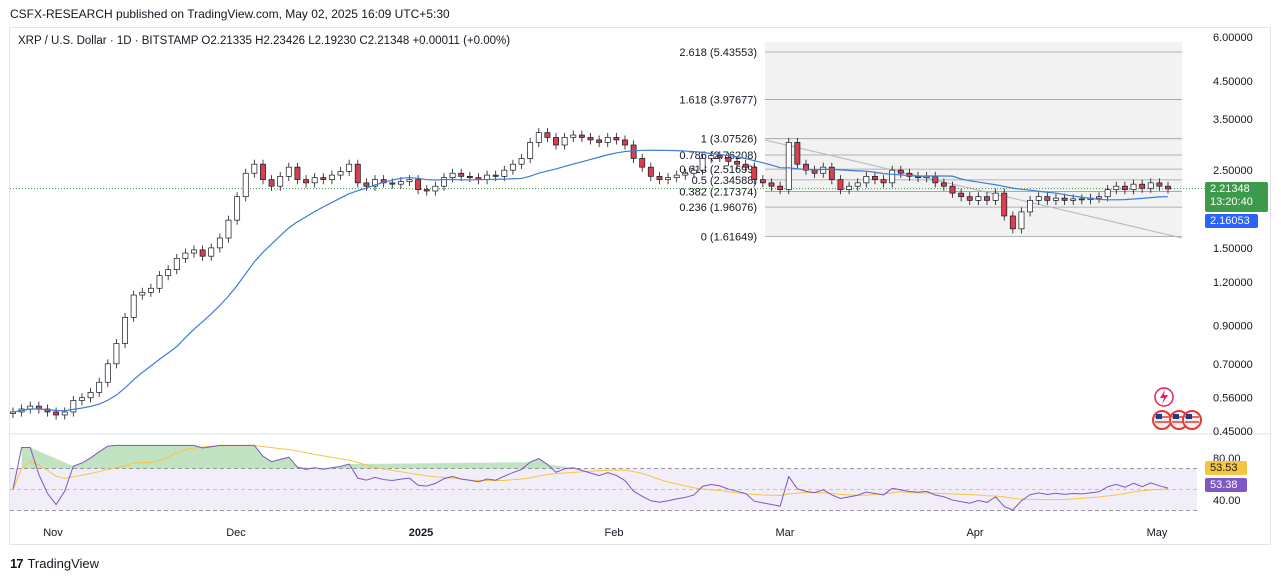 This screenshot has width=1281, height=581. I want to click on ma-price-value: 2.16053, so click(1230, 221).